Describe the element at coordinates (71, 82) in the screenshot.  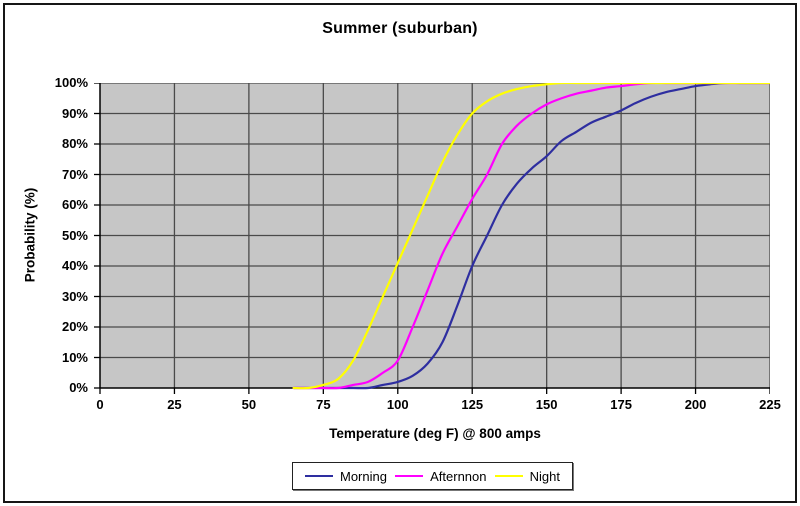
I see `y-tick-label: 100%` at that location.